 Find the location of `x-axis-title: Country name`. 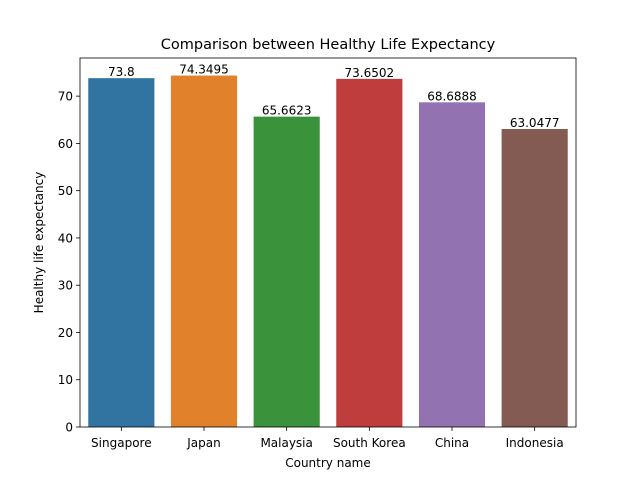

x-axis-title: Country name is located at coordinates (328, 463).